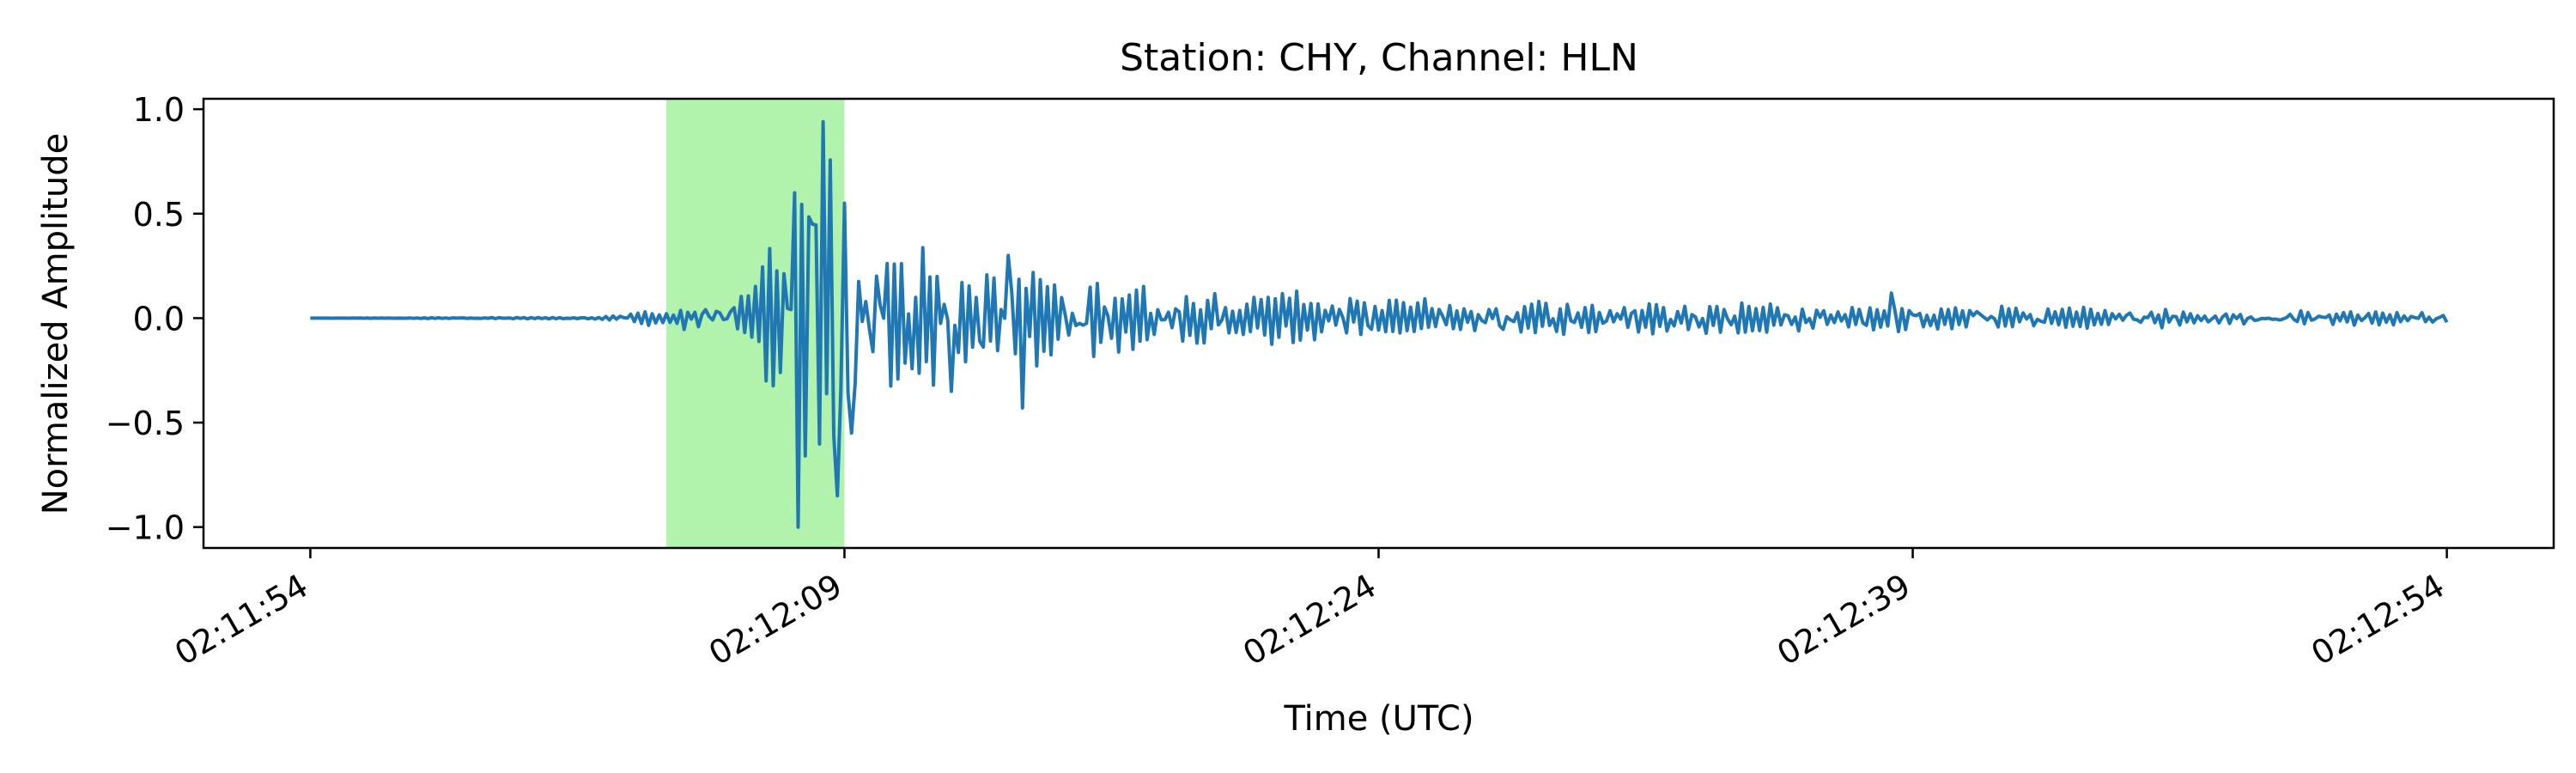 The image size is (2576, 773). Describe the element at coordinates (145, 423) in the screenshot. I see `y-tick-label: −0.5` at that location.